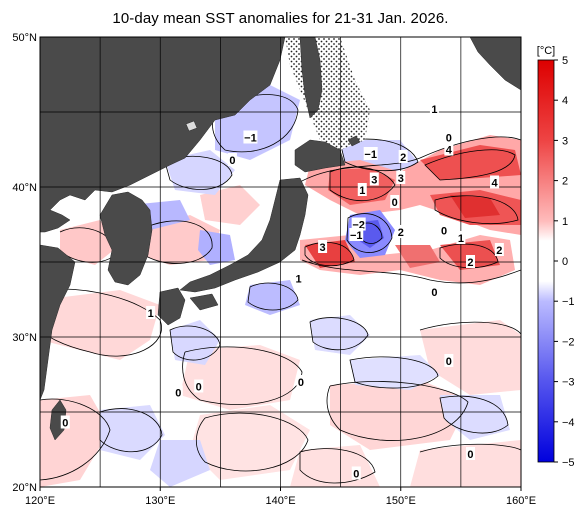 This screenshot has width=585, height=512. Describe the element at coordinates (24, 188) in the screenshot. I see `lat-tick-label: 40°N` at that location.